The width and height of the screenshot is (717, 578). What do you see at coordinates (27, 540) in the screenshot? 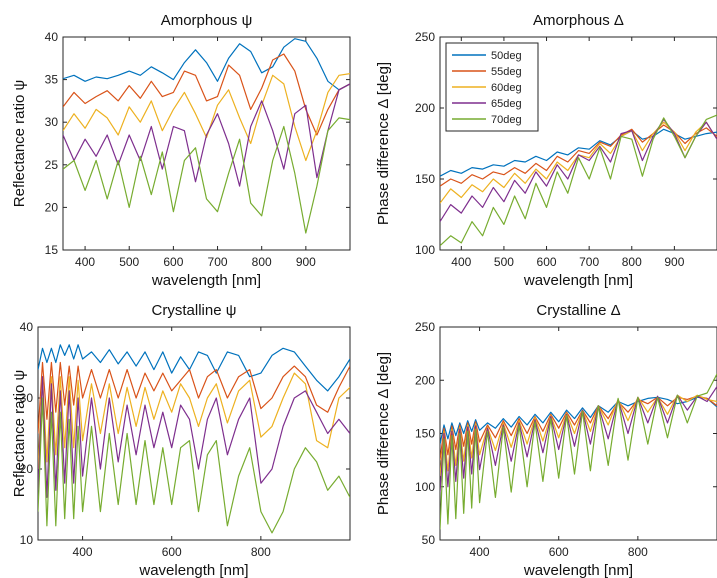
I see `y-tick-label: 10` at bounding box center [27, 540].